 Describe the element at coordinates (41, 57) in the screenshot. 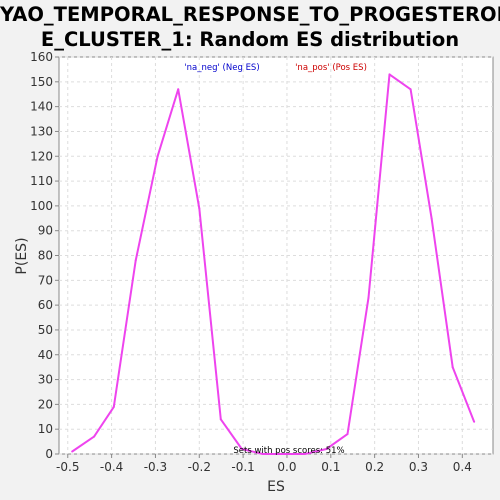

I see `y-tick-label: 160` at that location.